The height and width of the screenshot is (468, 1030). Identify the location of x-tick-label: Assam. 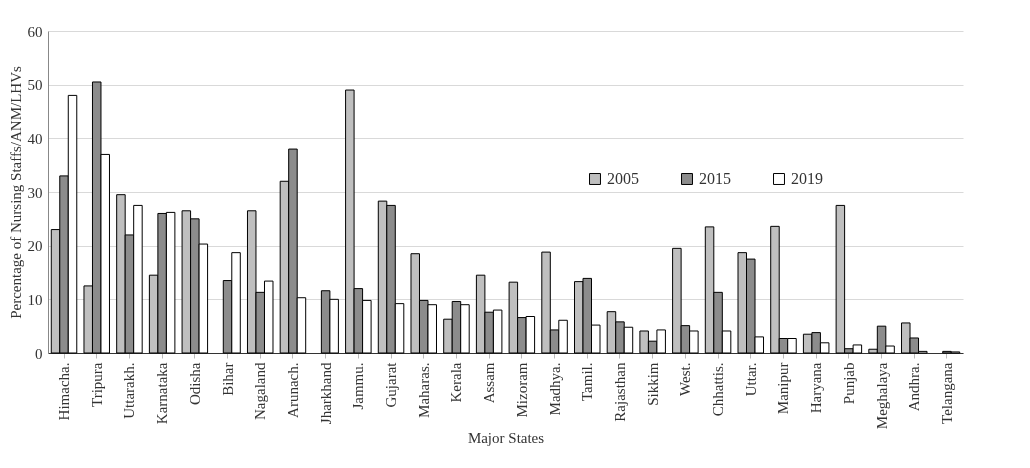
(489, 383).